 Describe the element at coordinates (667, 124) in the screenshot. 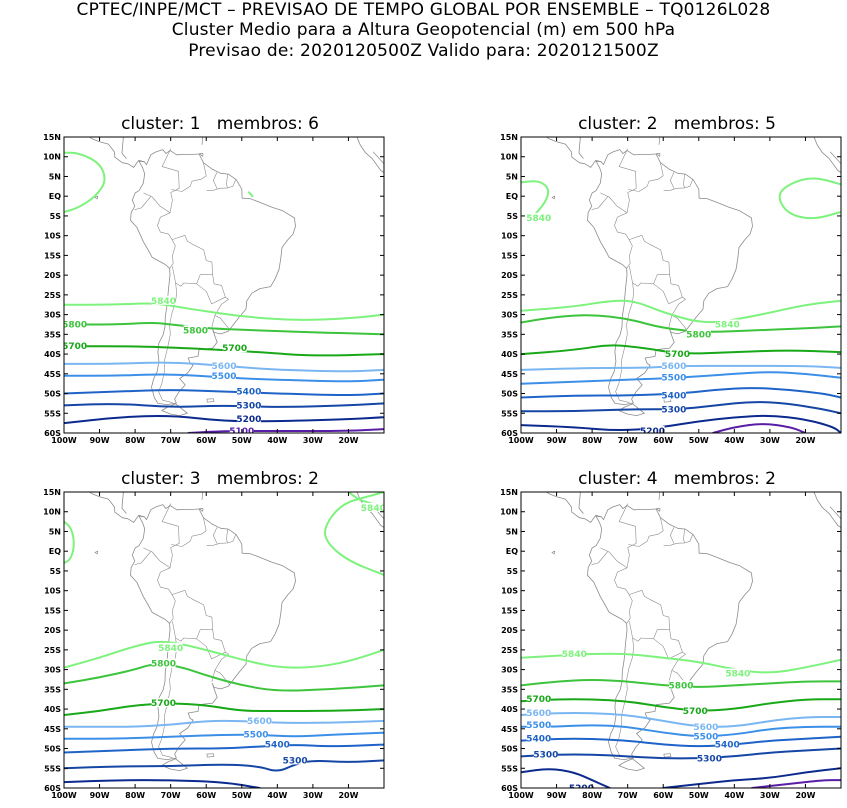

I see `panel-title: cluster: 2 membros: 5` at that location.